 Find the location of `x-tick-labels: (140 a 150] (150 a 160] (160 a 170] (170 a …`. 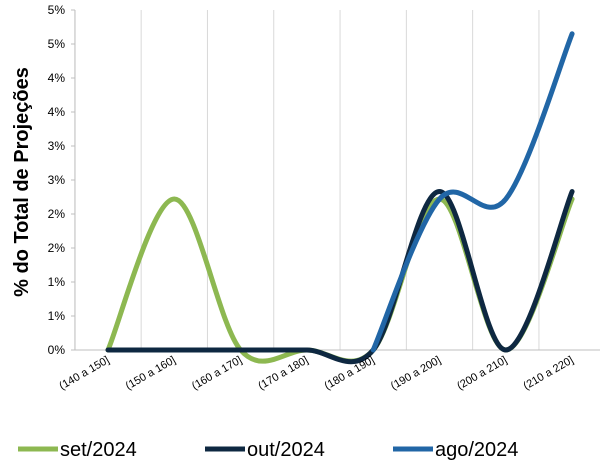

x-tick-labels: (140 a 150] (150 a 160] (160 a 170] (170 a … is located at coordinates (316, 373).